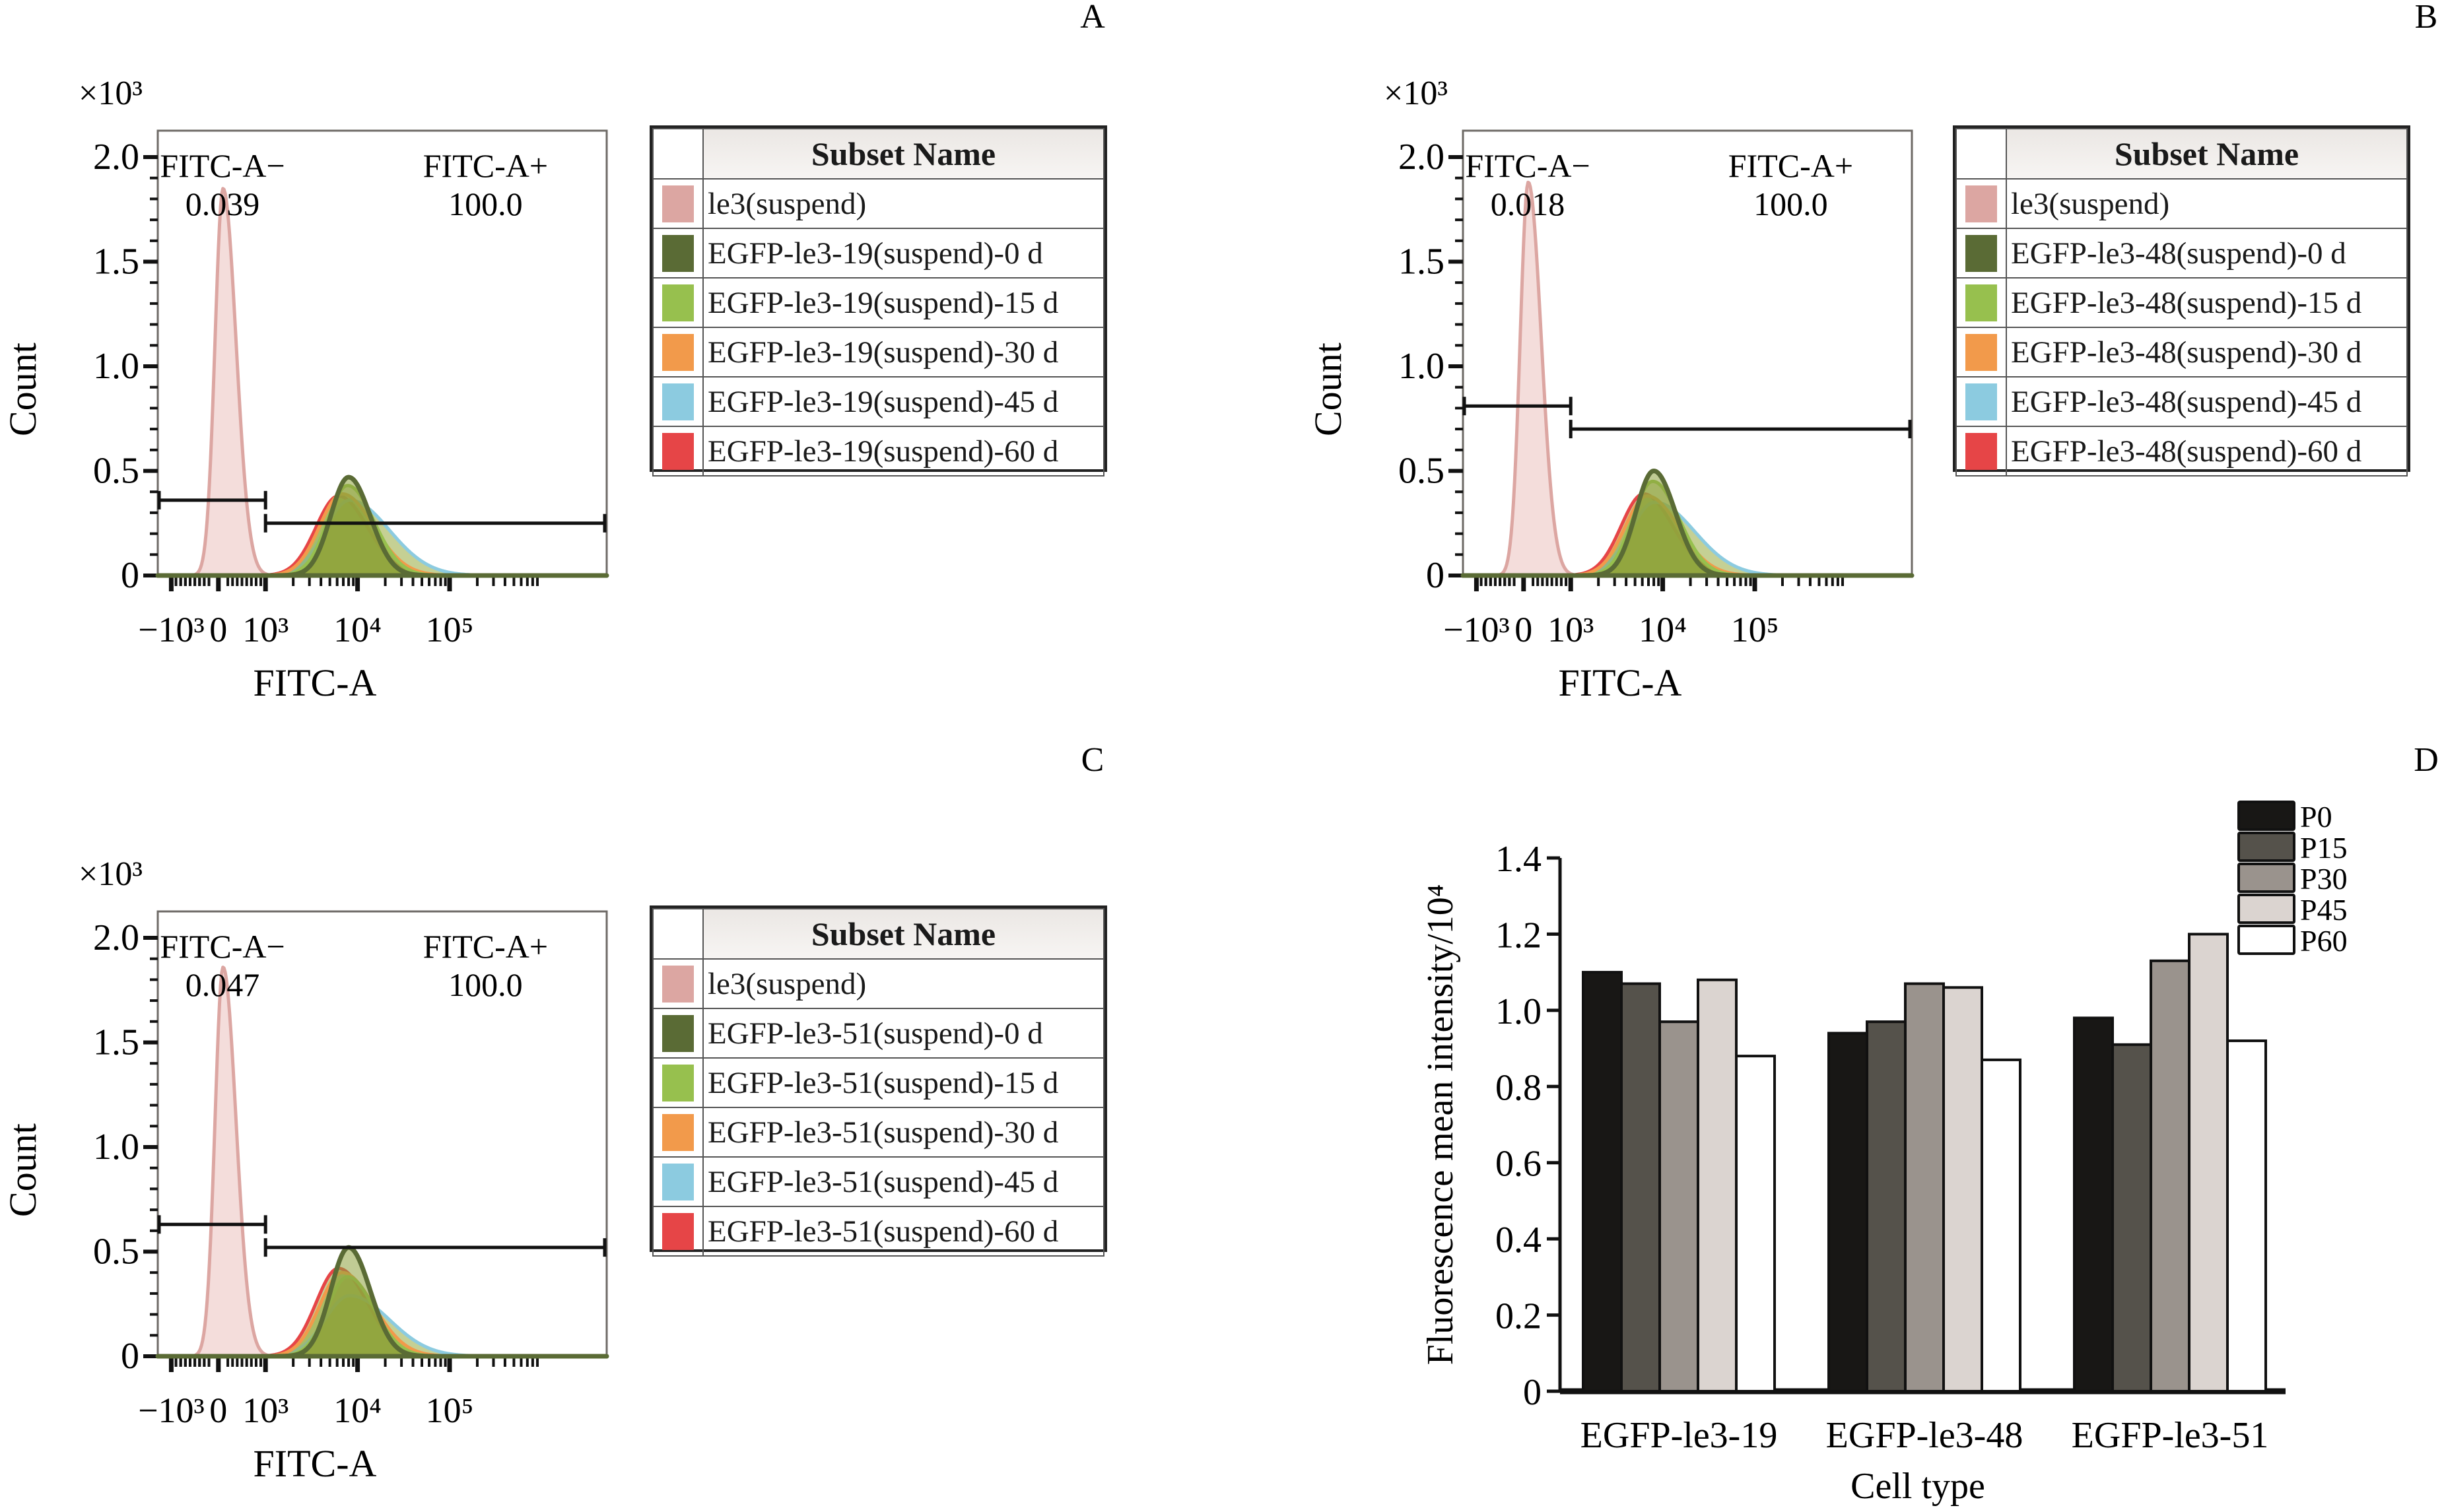 Image resolution: width=2444 pixels, height=1512 pixels. What do you see at coordinates (903, 1231) in the screenshot?
I see `legend-label: EGFP-le3-51(suspend)-60 d` at bounding box center [903, 1231].